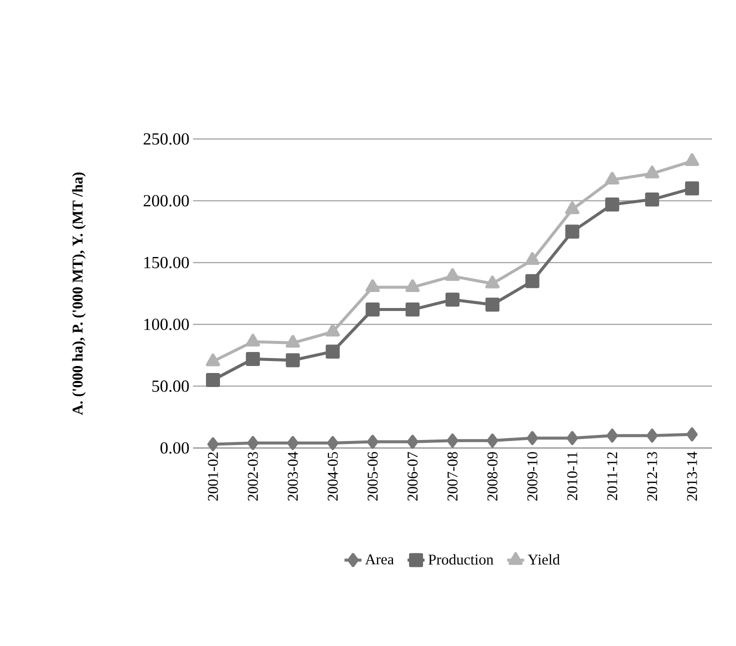 The image size is (736, 646). Describe the element at coordinates (612, 476) in the screenshot. I see `x-tick-label: 2011-12` at that location.